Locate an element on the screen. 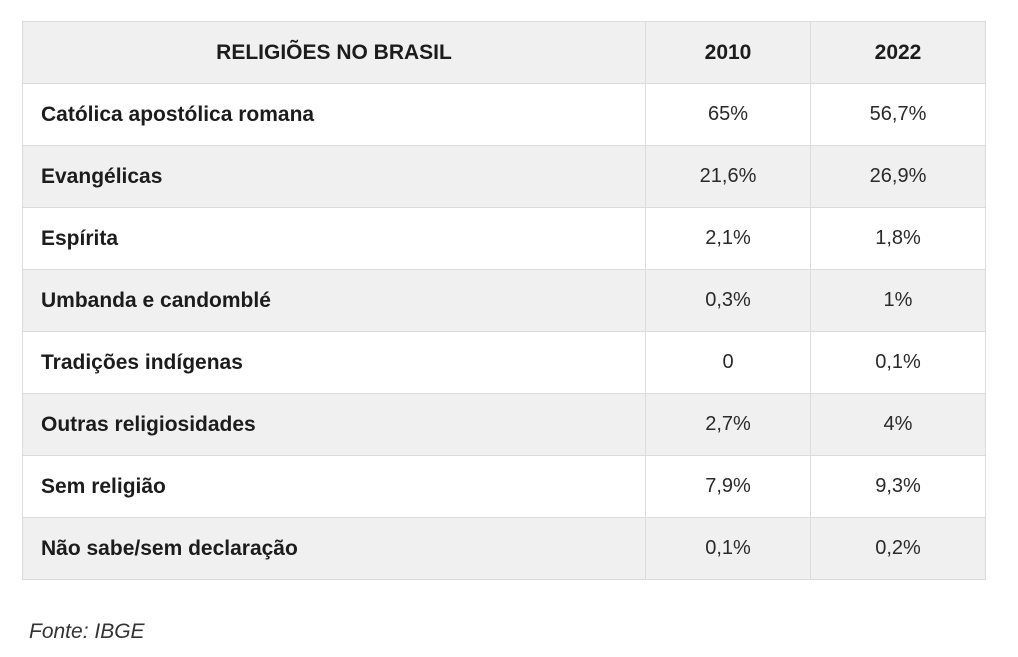  value-2022: 56,7% is located at coordinates (898, 114).